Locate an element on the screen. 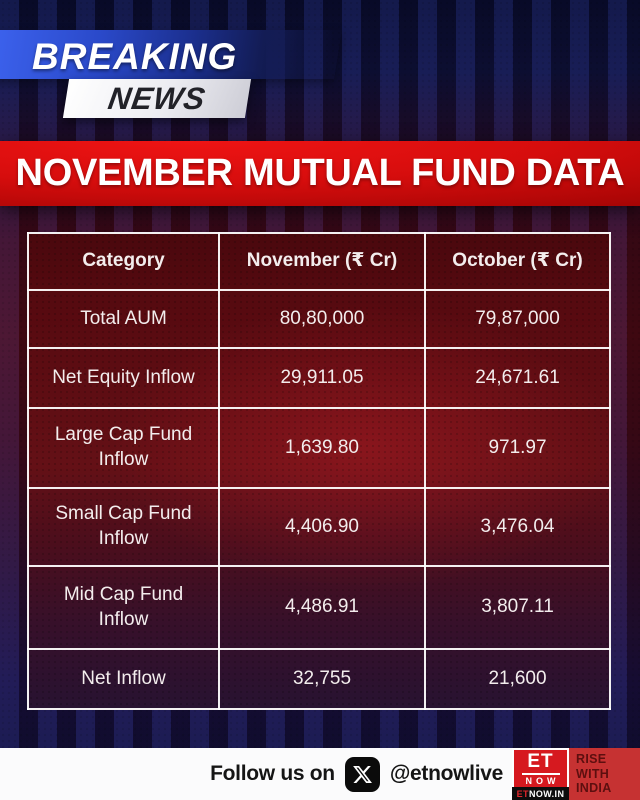 The height and width of the screenshot is (800, 640). cell-category: Small Cap Fund Inflow is located at coordinates (123, 527).